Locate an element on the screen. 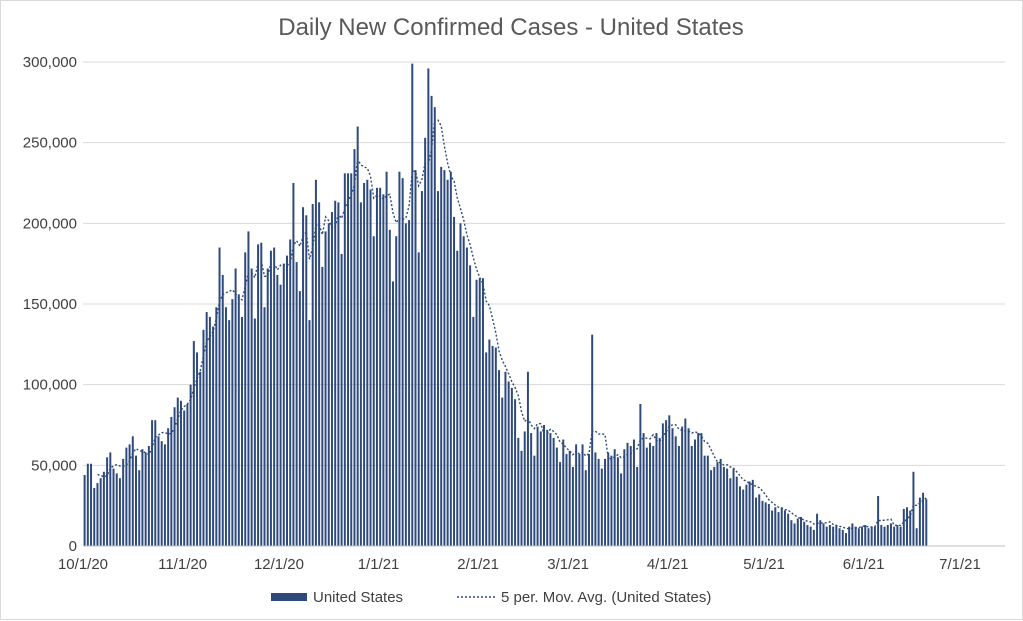 The image size is (1023, 621). x-tick-label: 1/1/21 is located at coordinates (379, 564).